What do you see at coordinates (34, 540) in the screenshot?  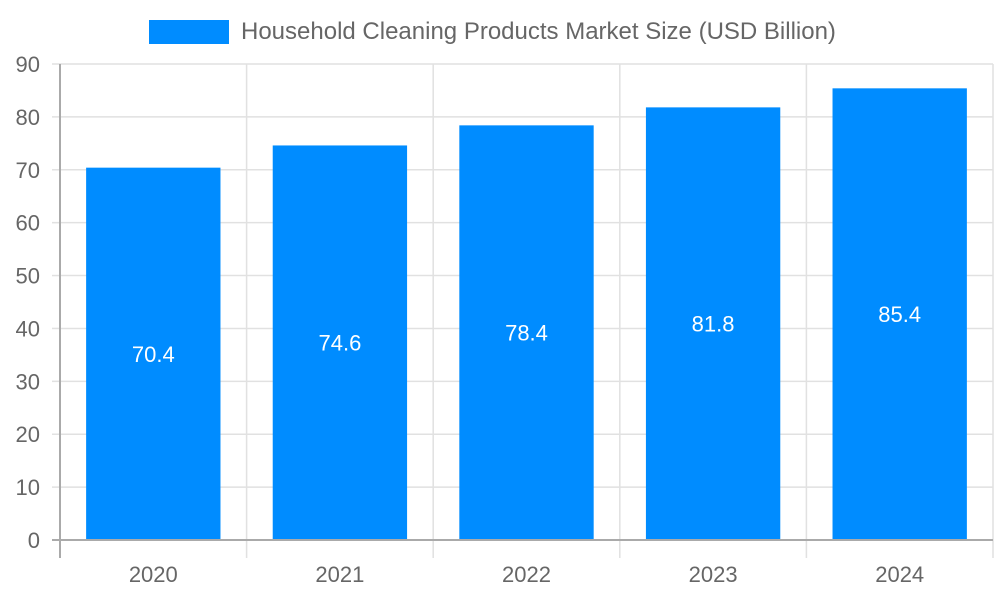 I see `y-tick-label: 0` at bounding box center [34, 540].